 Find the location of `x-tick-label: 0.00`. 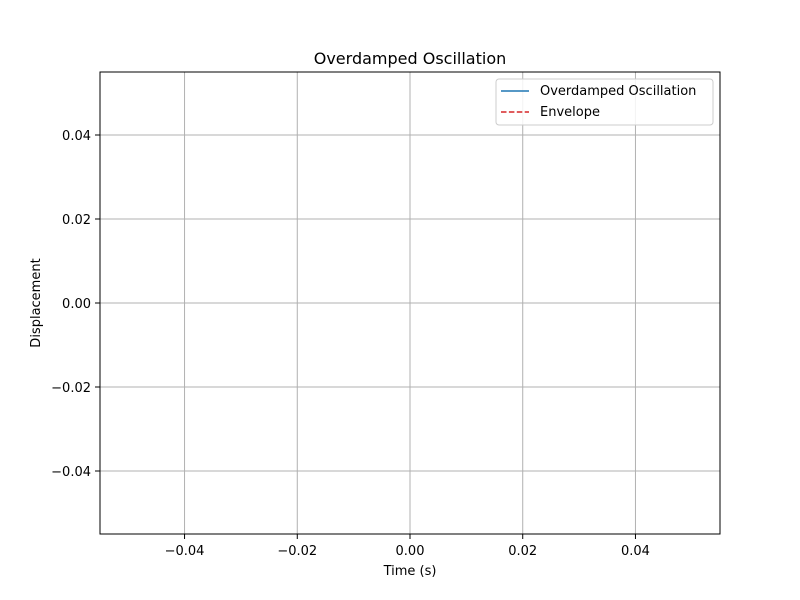

x-tick-label: 0.00 is located at coordinates (410, 551).